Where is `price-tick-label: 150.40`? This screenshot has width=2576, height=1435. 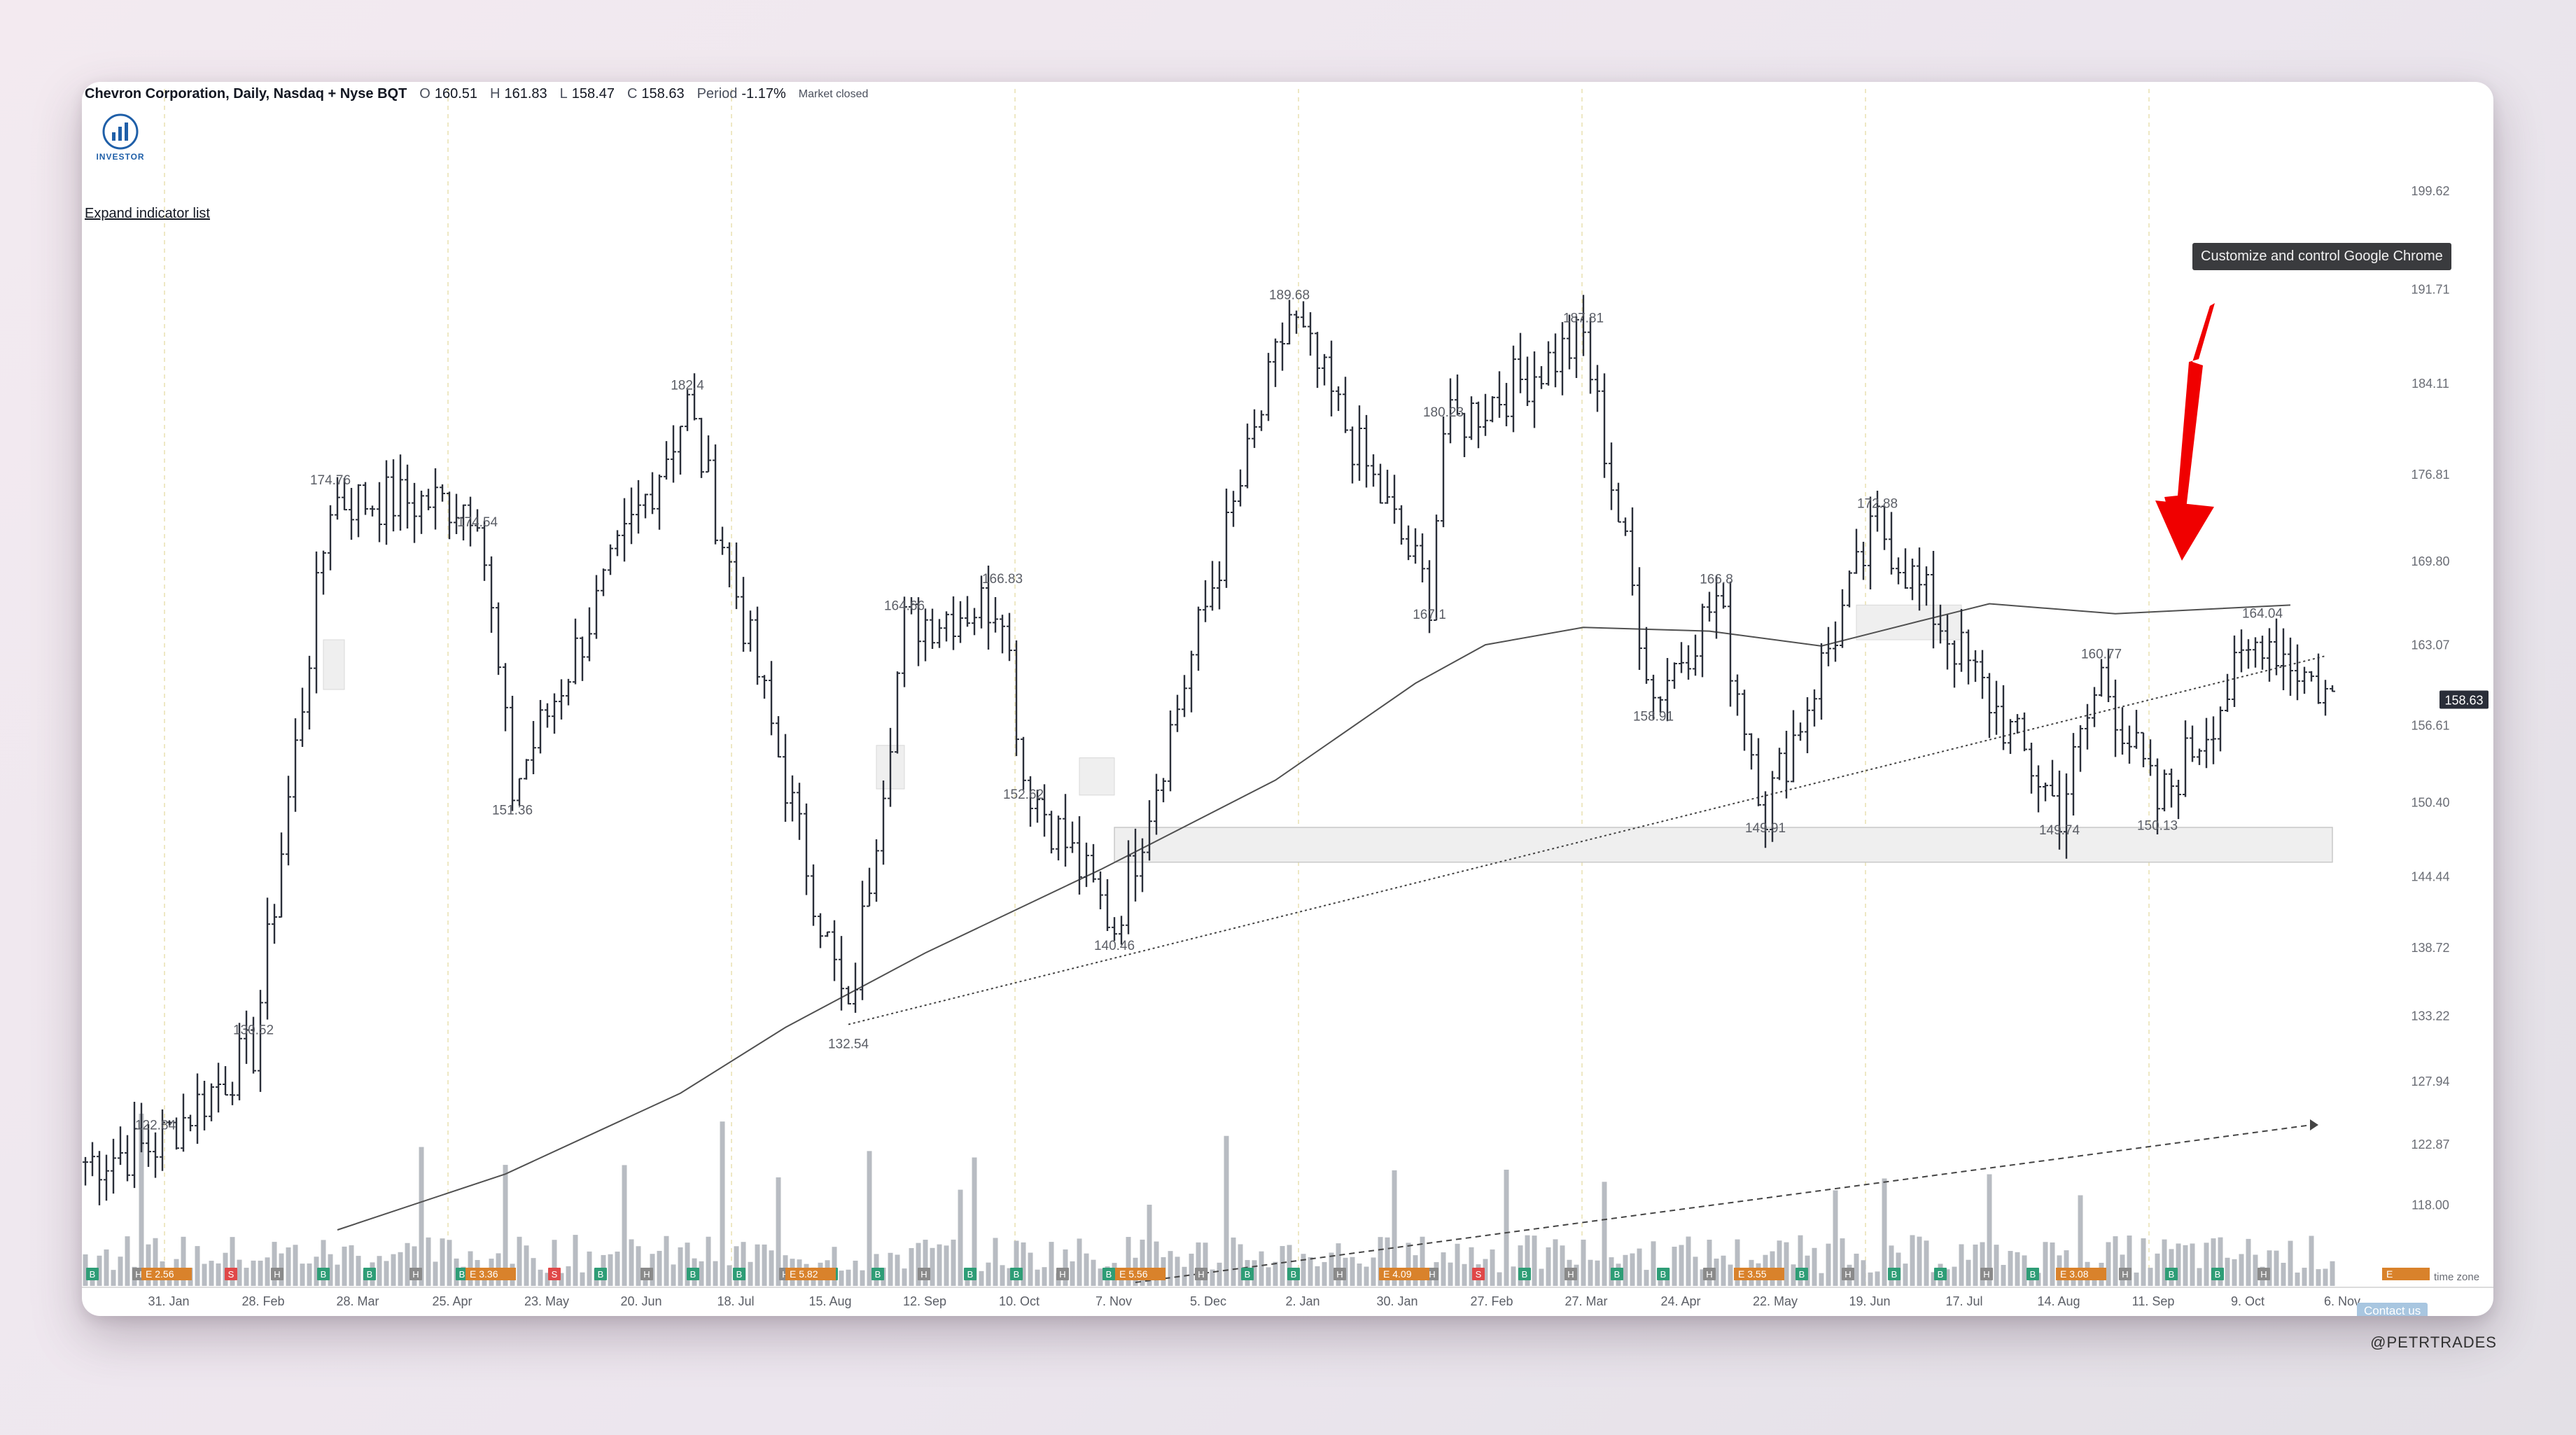
price-tick-label: 150.40 is located at coordinates (2430, 802).